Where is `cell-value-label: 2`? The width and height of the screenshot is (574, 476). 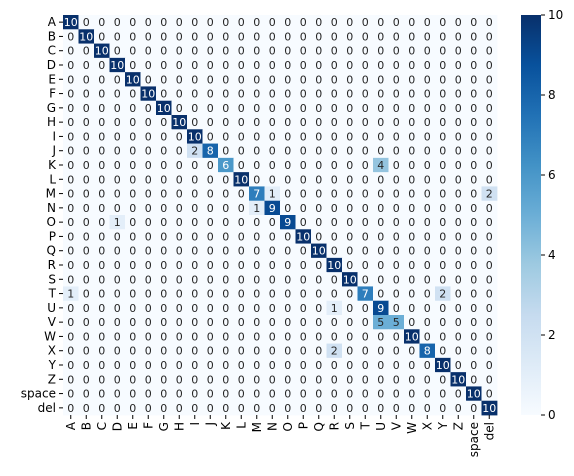
cell-value-label: 2 is located at coordinates (194, 151).